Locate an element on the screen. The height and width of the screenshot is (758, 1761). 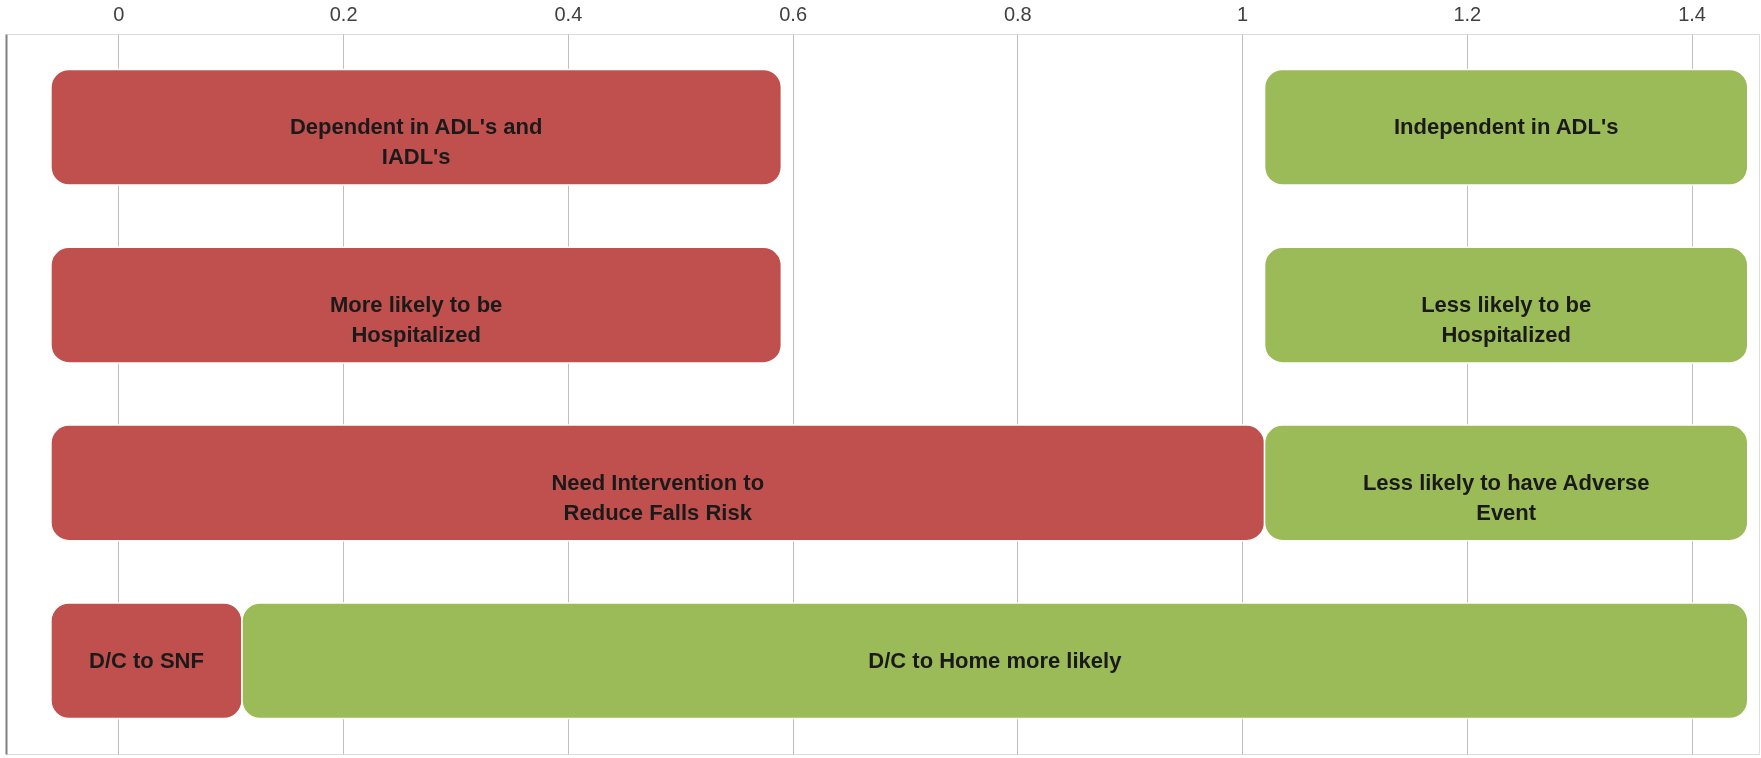
data-label: Need Intervention to Reduce Falls Risk is located at coordinates (658, 497).